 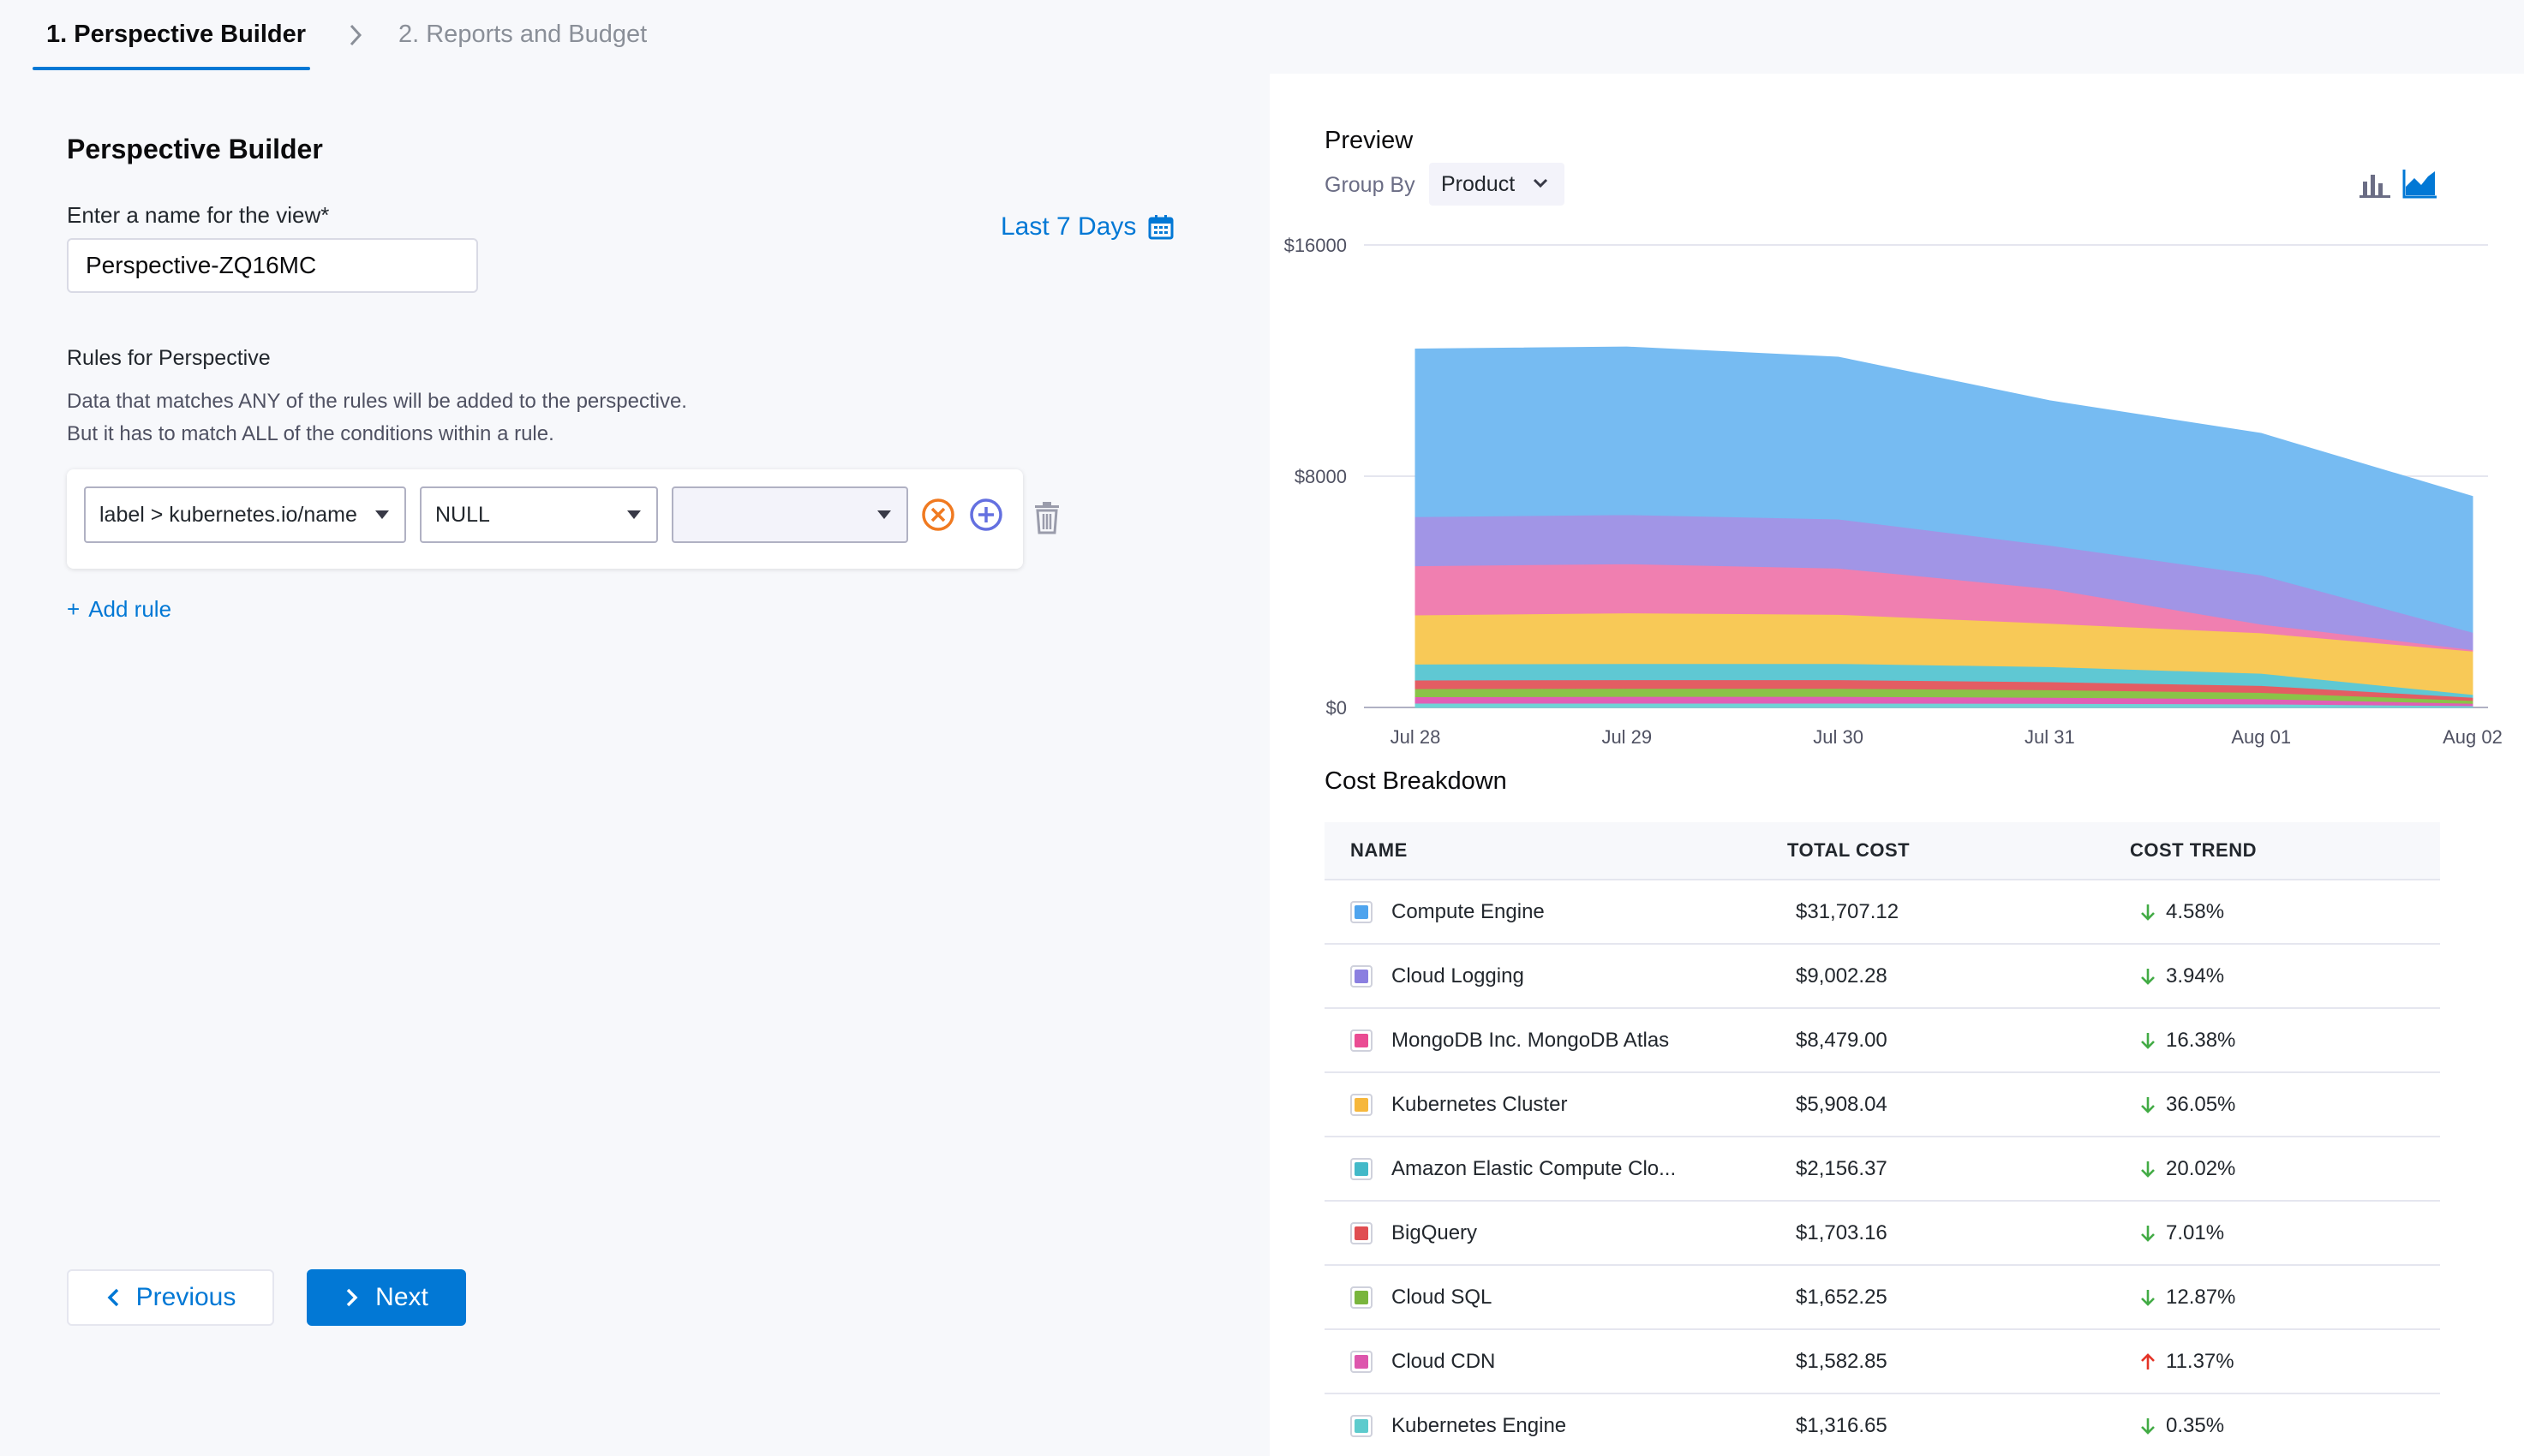 I want to click on trend-value: 4.58%, so click(x=2195, y=911).